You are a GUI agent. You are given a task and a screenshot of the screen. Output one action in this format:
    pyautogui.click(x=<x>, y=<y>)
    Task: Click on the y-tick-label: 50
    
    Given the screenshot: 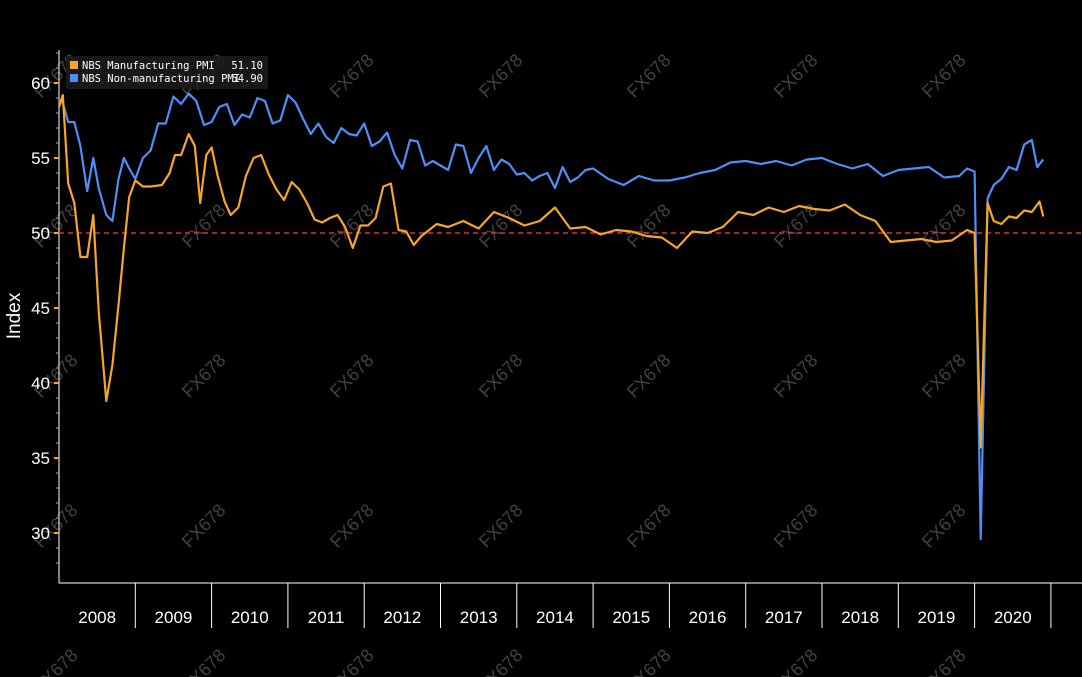 What is the action you would take?
    pyautogui.click(x=40, y=233)
    